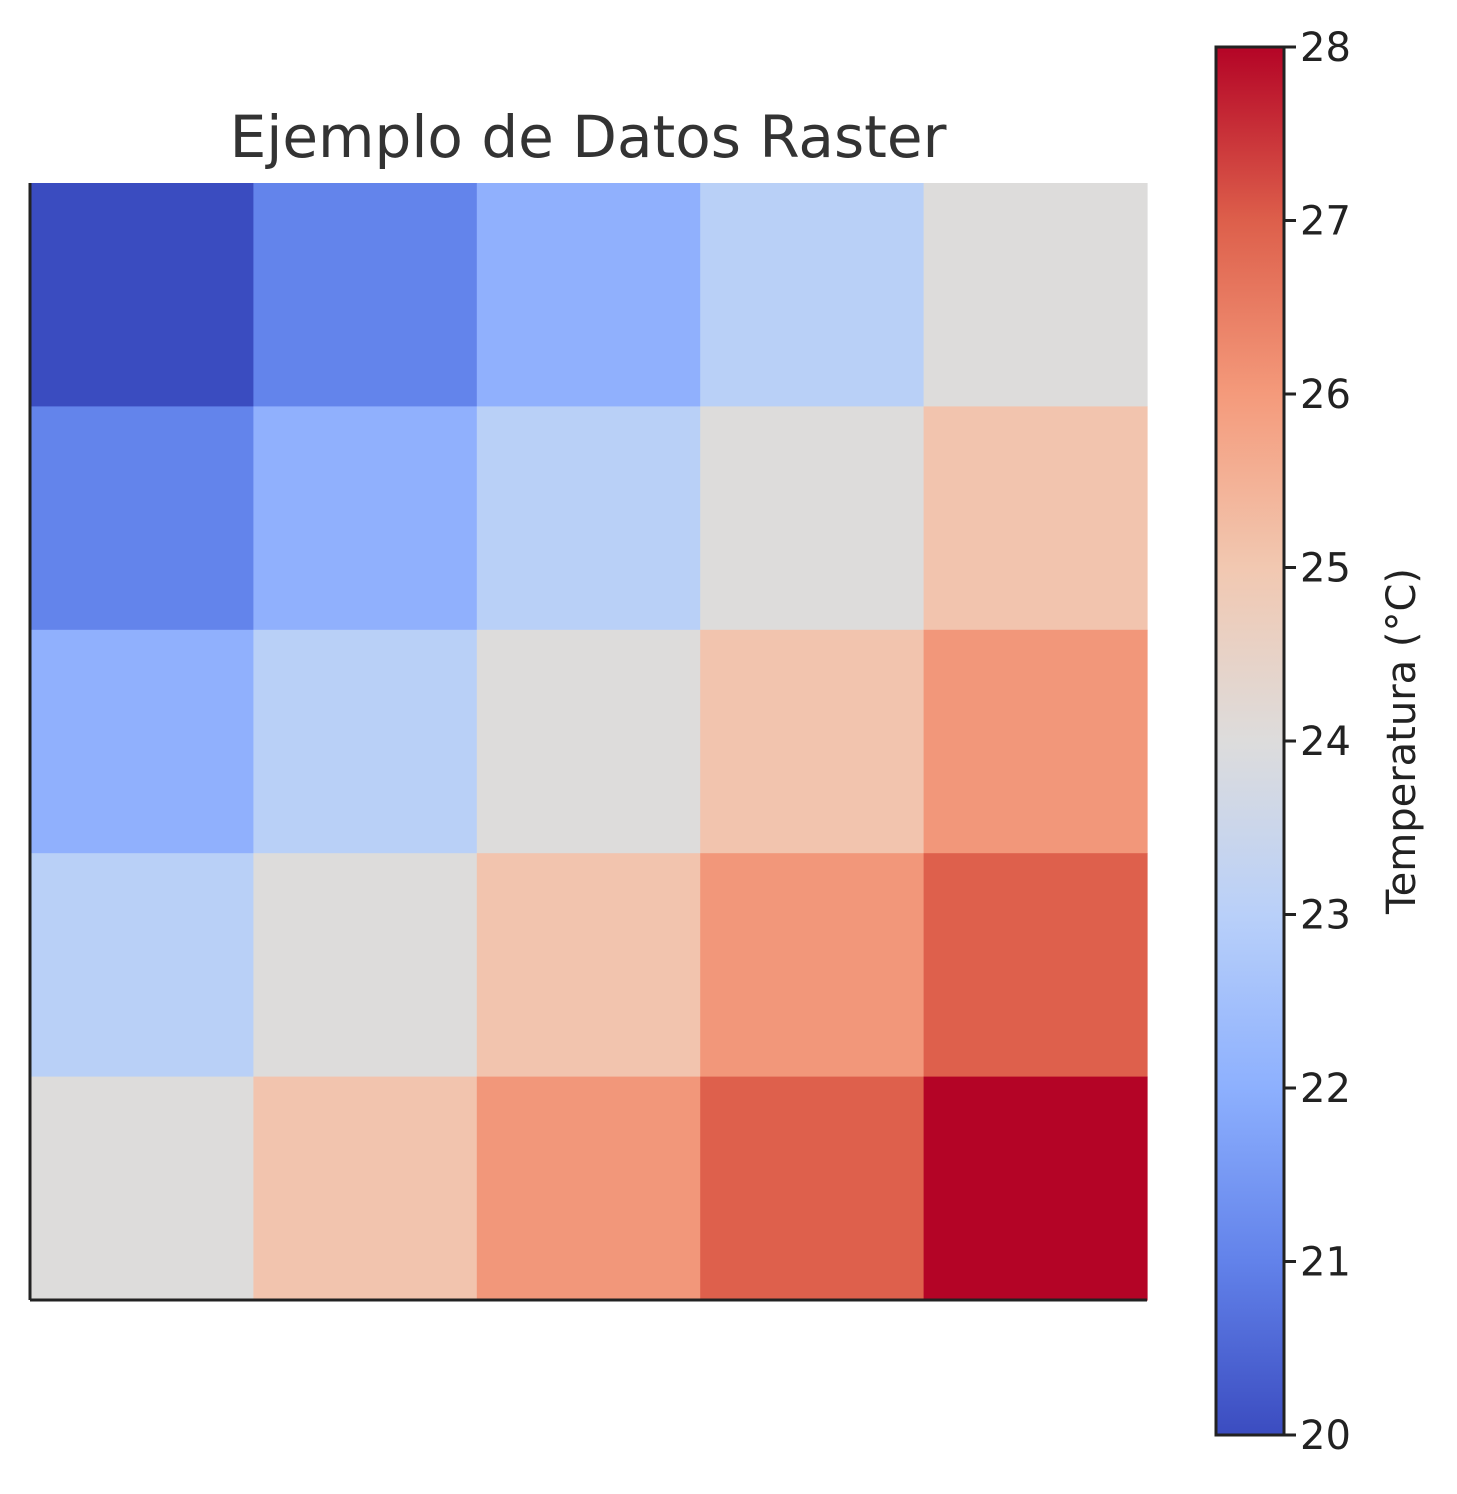  Describe the element at coordinates (588, 137) in the screenshot. I see `chart-title: Ejemplo de Datos Raster` at that location.